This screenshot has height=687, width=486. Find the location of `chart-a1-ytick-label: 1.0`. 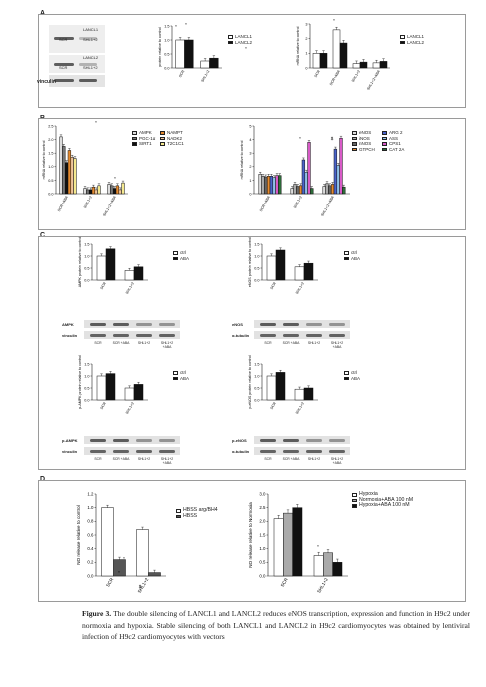

chart-a1-ytick-label: 1.0 is located at coordinates (166, 40).